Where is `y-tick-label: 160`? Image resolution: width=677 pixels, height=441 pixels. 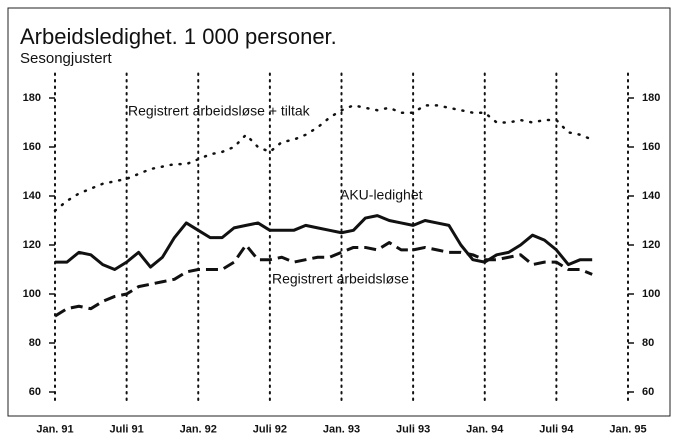 y-tick-label: 160 is located at coordinates (32, 147).